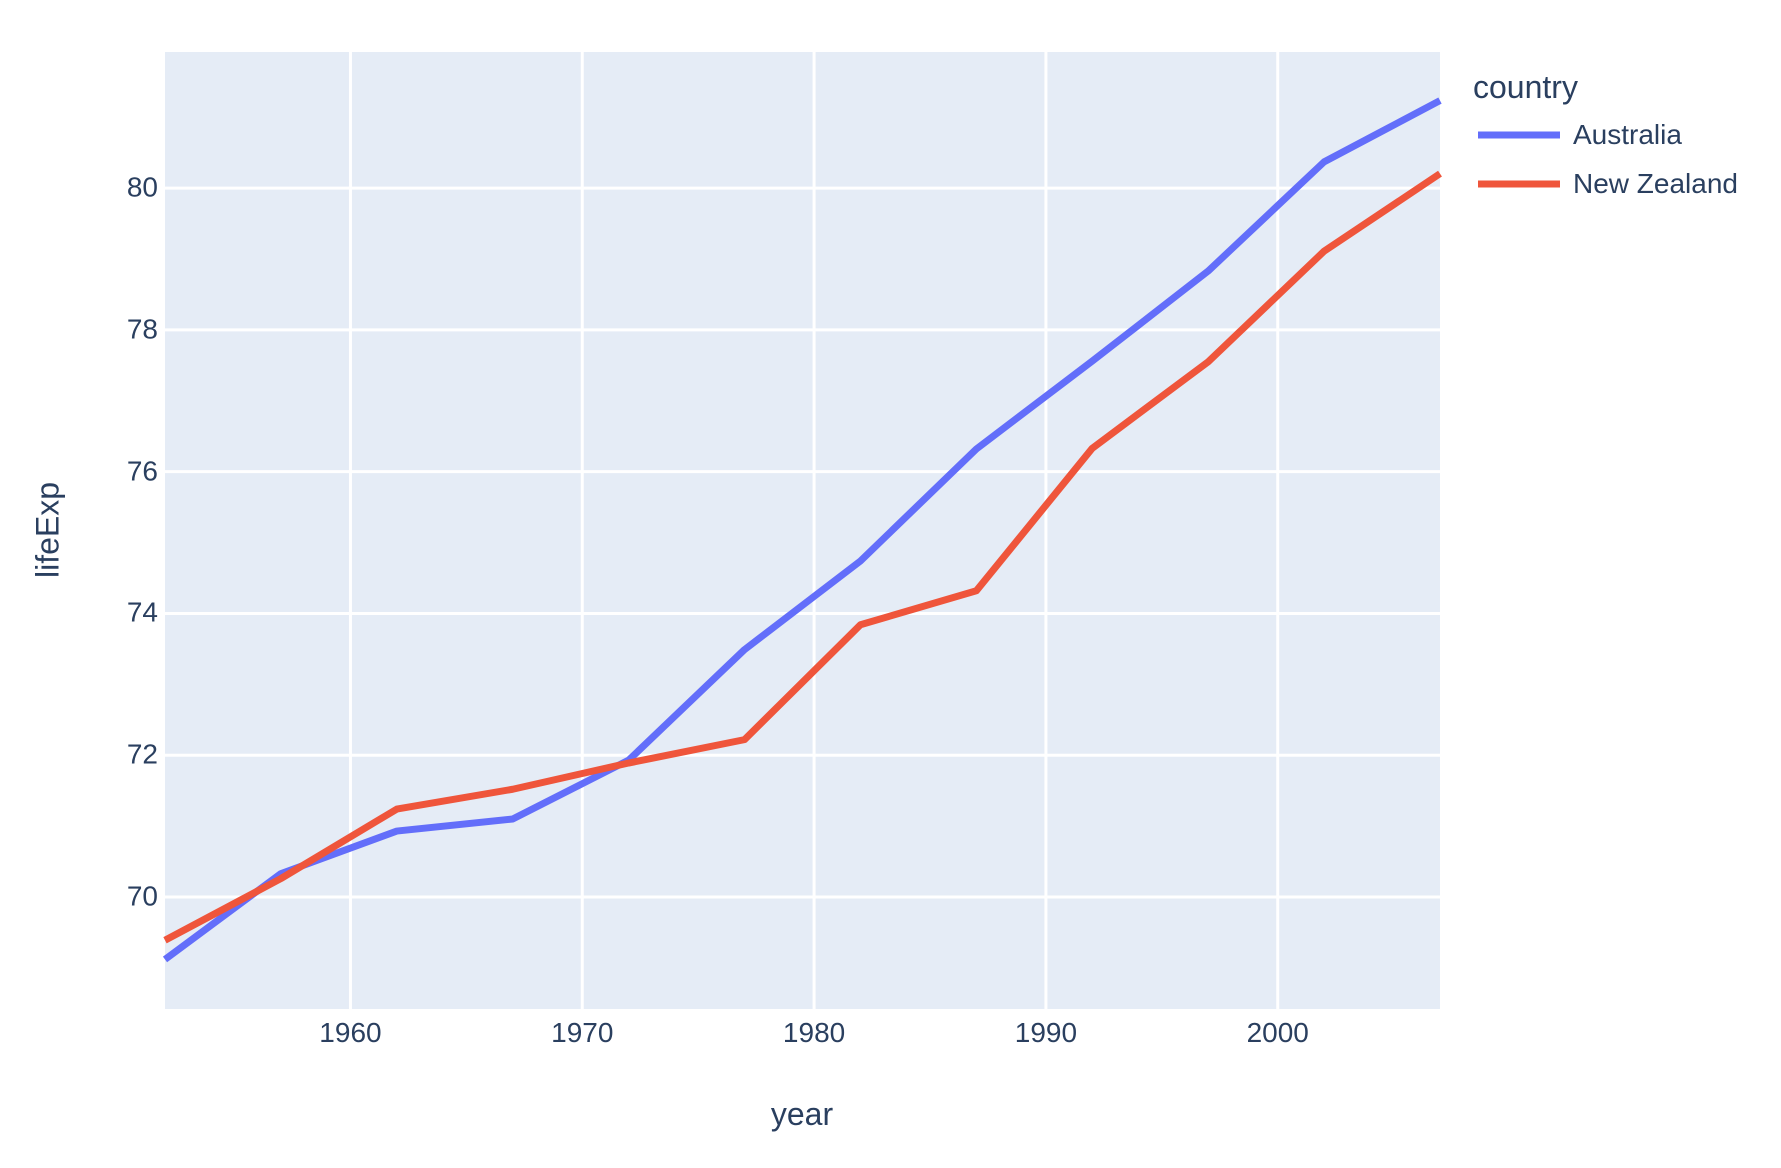  Describe the element at coordinates (1525, 87) in the screenshot. I see `legend-title: country` at that location.